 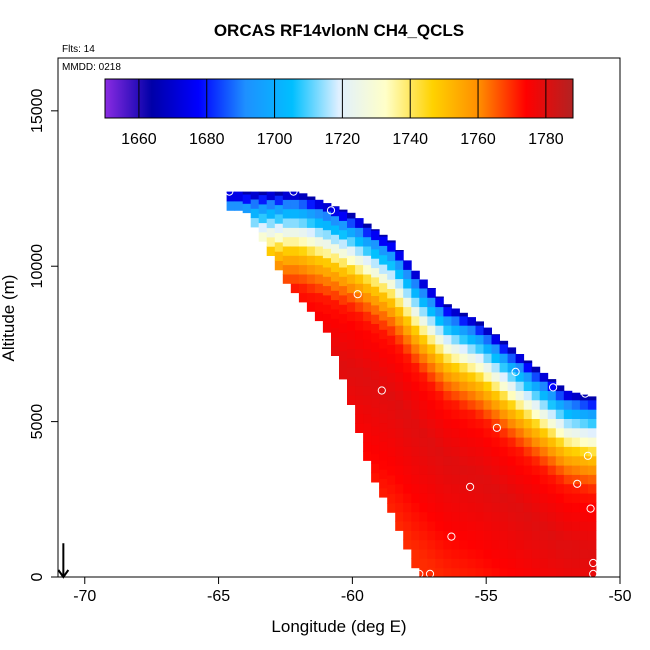 What do you see at coordinates (37, 422) in the screenshot?
I see `y-tick-label: 5000` at bounding box center [37, 422].